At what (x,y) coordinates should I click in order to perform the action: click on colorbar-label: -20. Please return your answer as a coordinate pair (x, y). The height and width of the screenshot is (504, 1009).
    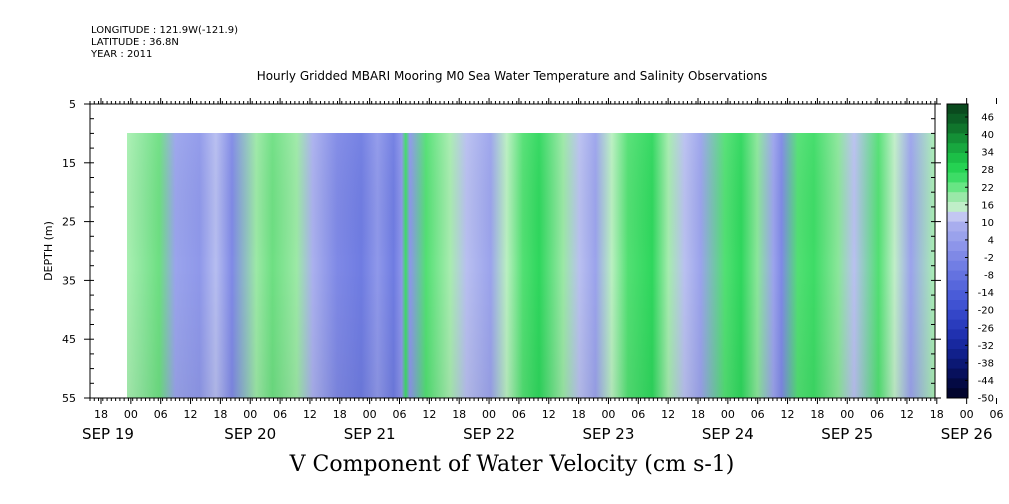
    Looking at the image, I should click on (986, 311).